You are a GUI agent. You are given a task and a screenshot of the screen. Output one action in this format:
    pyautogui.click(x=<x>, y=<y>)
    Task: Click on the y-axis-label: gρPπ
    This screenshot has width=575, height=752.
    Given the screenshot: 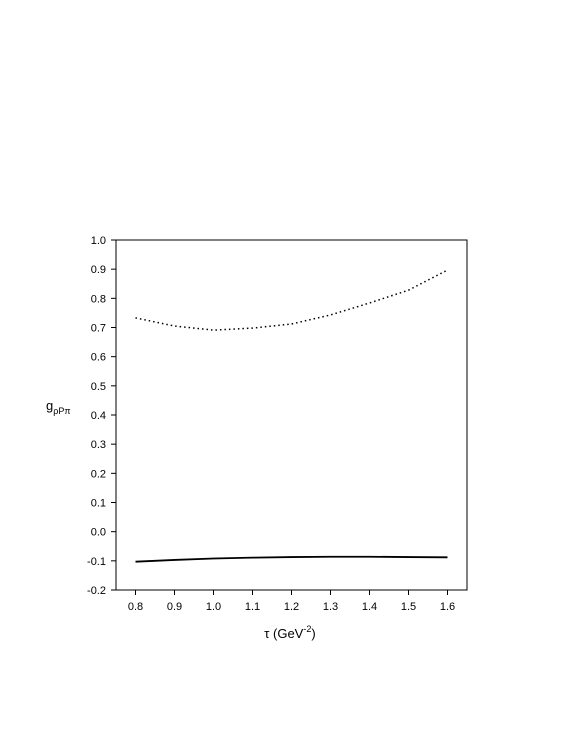 What is the action you would take?
    pyautogui.click(x=58, y=407)
    